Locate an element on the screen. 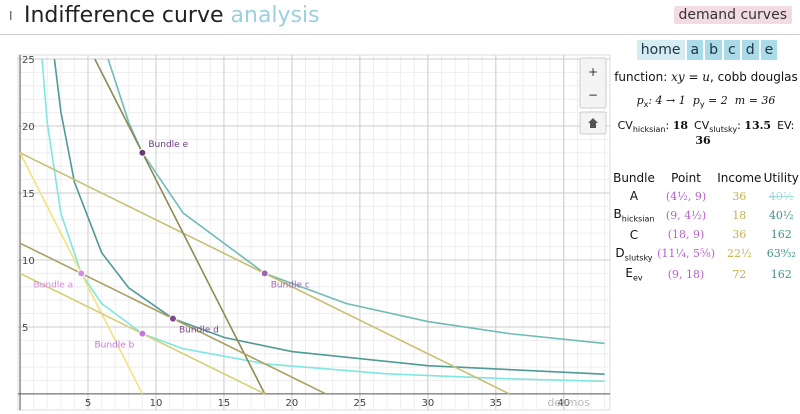  cv-sub: slutsky is located at coordinates (723, 130).